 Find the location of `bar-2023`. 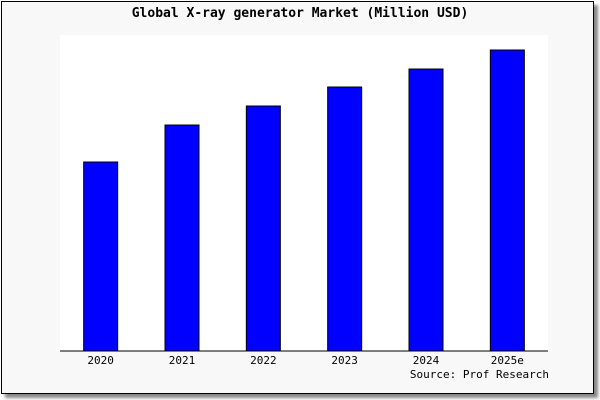

bar-2023 is located at coordinates (345, 219).